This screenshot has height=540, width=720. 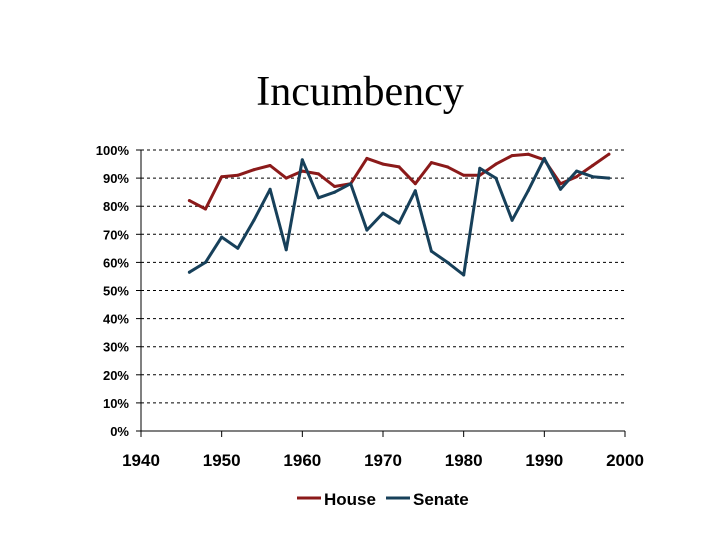 I want to click on x-tick-label: 1950, so click(x=222, y=460).